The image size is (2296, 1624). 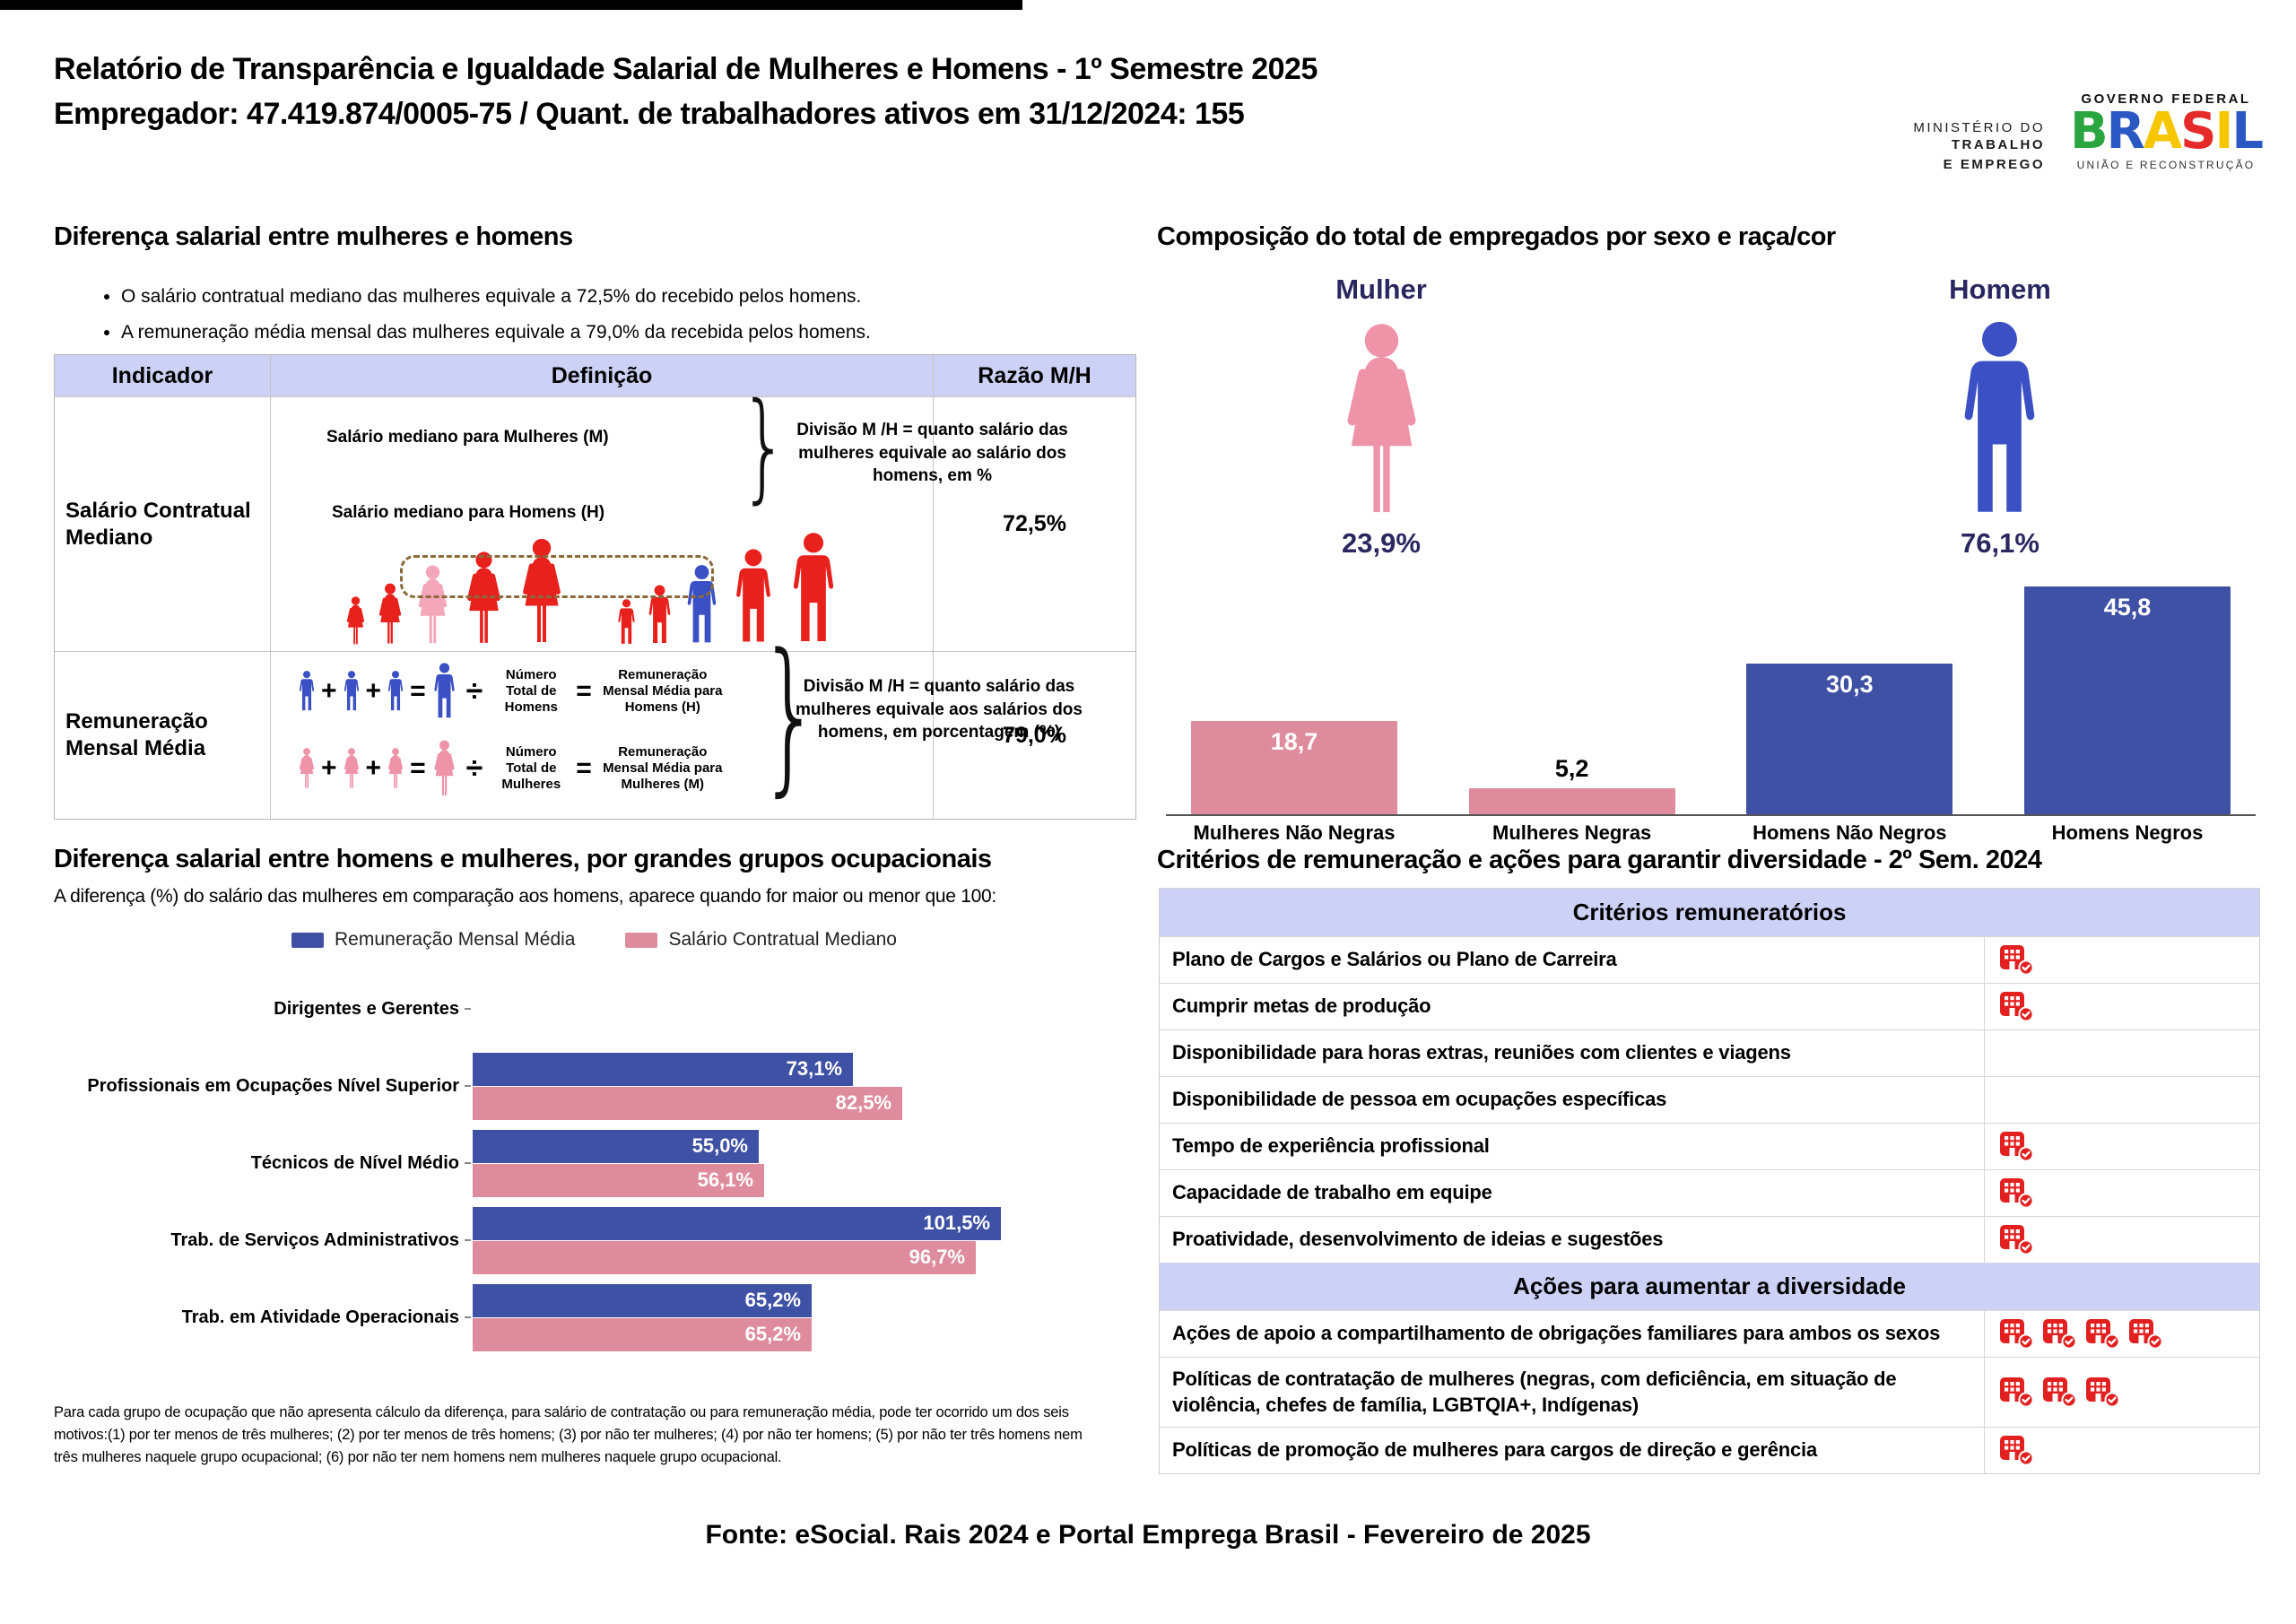 I want to click on ministry-line2: TRABALHO, so click(x=1998, y=144).